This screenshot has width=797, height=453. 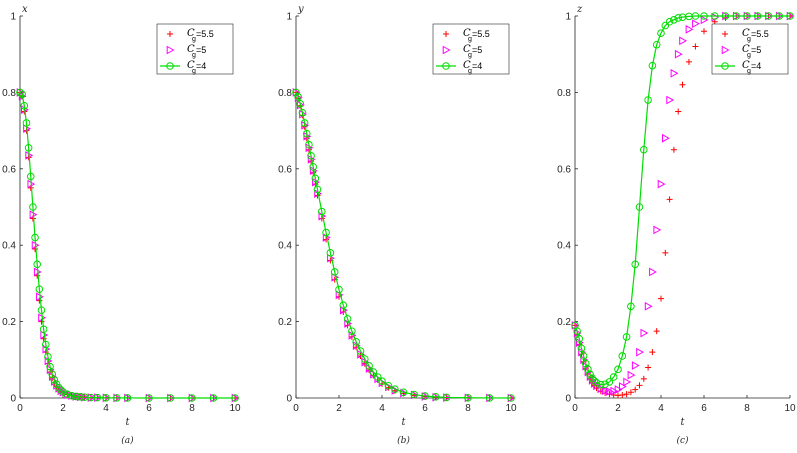 I want to click on y-tick-label: 1, so click(x=13, y=17).